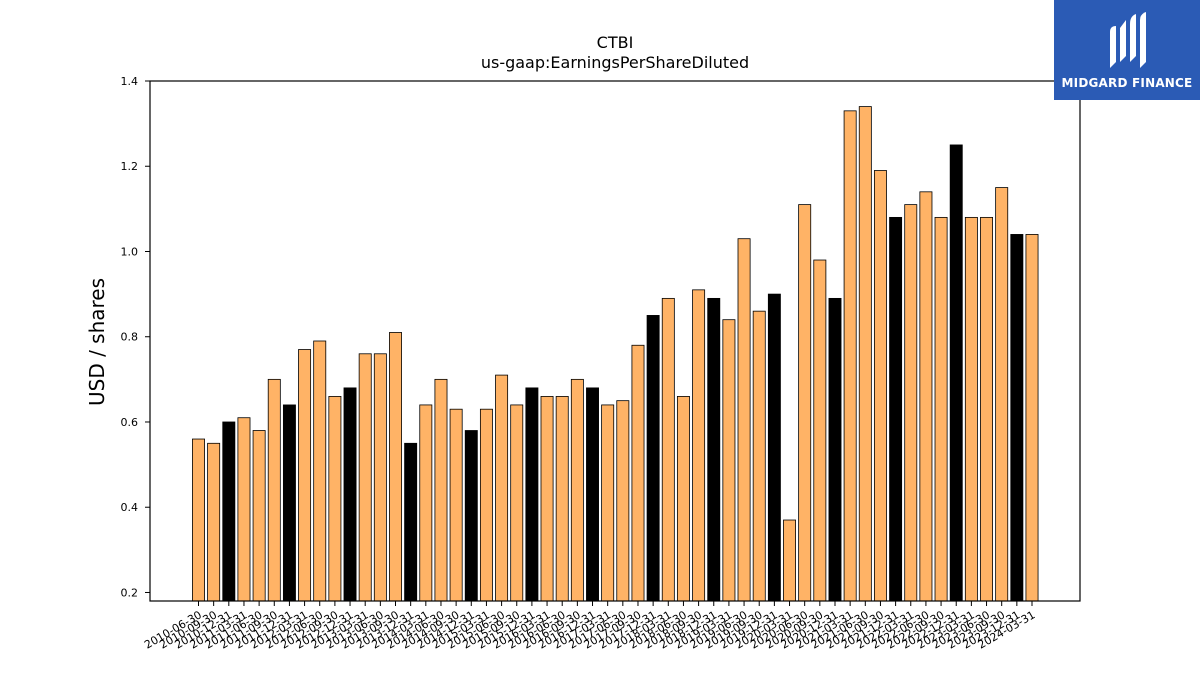 This screenshot has width=1200, height=675. What do you see at coordinates (1127, 83) in the screenshot?
I see `brand-name: MIDGARD FINANCE` at bounding box center [1127, 83].